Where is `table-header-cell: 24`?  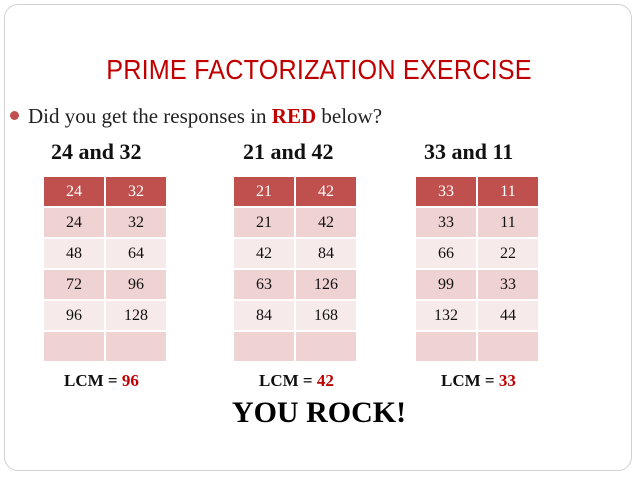 table-header-cell: 24 is located at coordinates (74, 191).